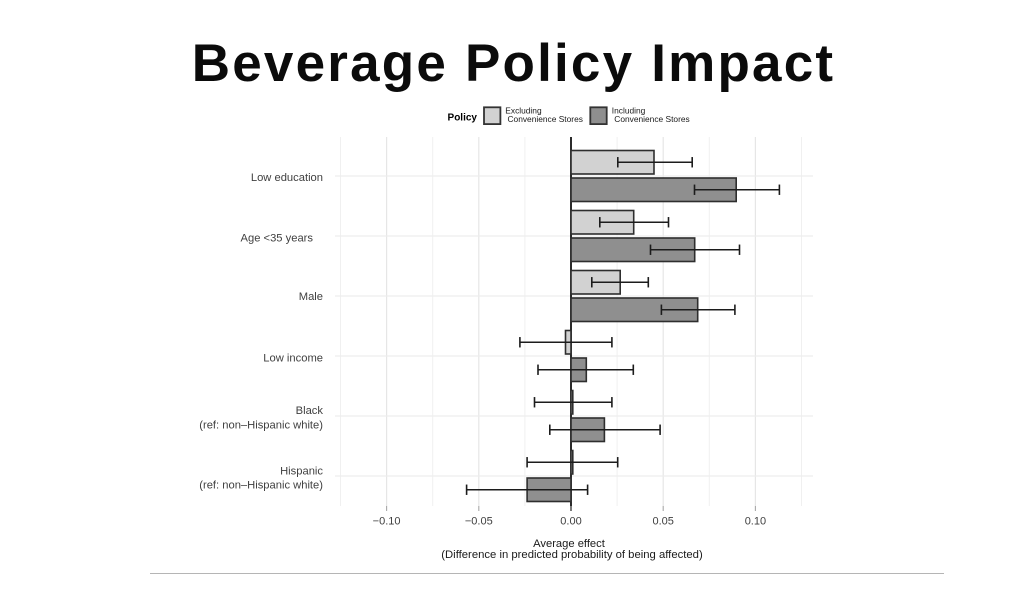  Describe the element at coordinates (479, 522) in the screenshot. I see `svg-text: −0.05` at that location.